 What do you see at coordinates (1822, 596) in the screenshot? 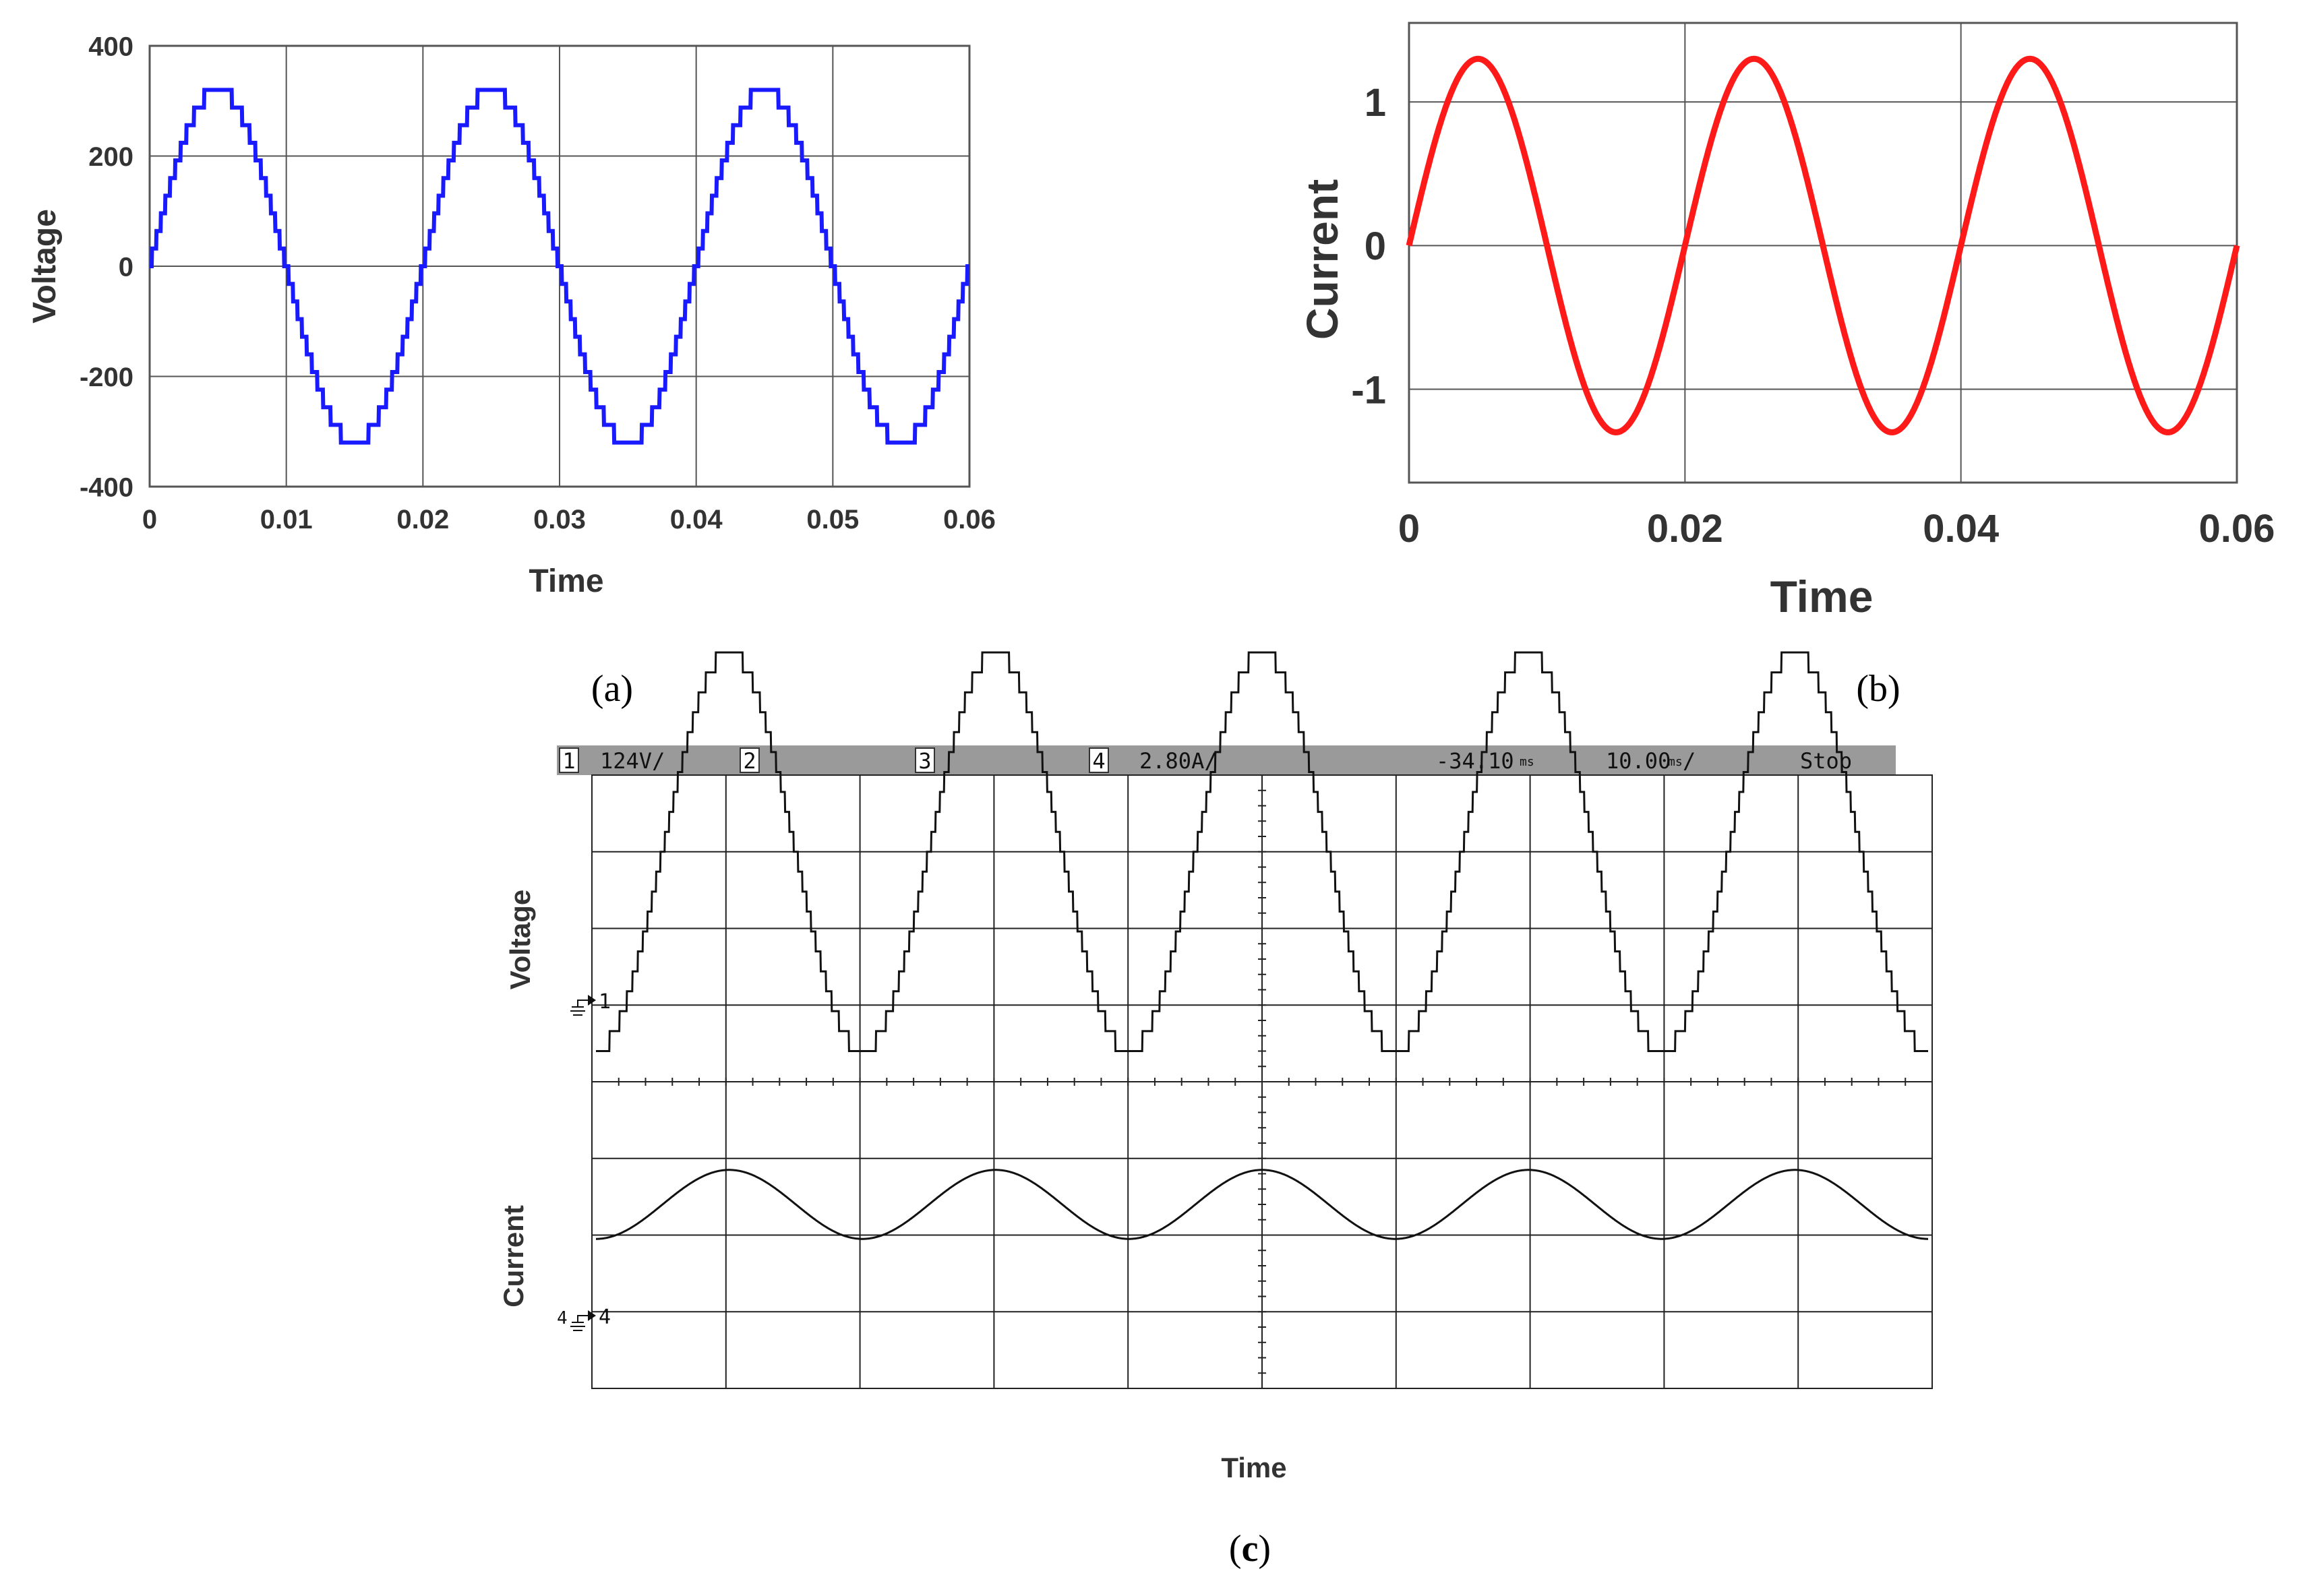
I see `chart-b-x-axis-label: Time` at bounding box center [1822, 596].